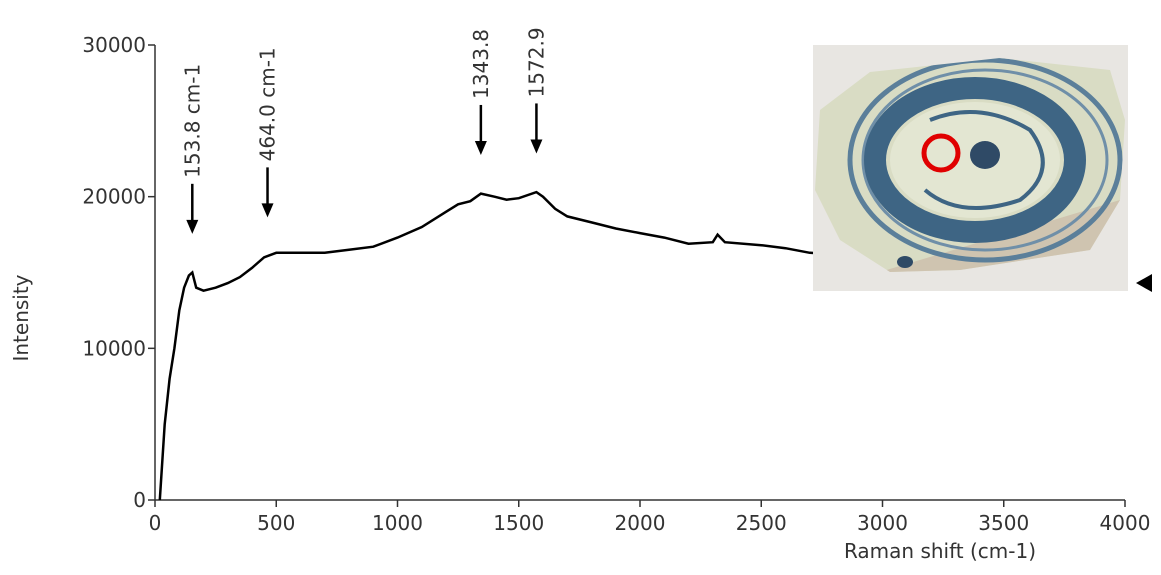 The width and height of the screenshot is (1161, 575). What do you see at coordinates (761, 523) in the screenshot?
I see `x-tick-label: 2500` at bounding box center [761, 523].